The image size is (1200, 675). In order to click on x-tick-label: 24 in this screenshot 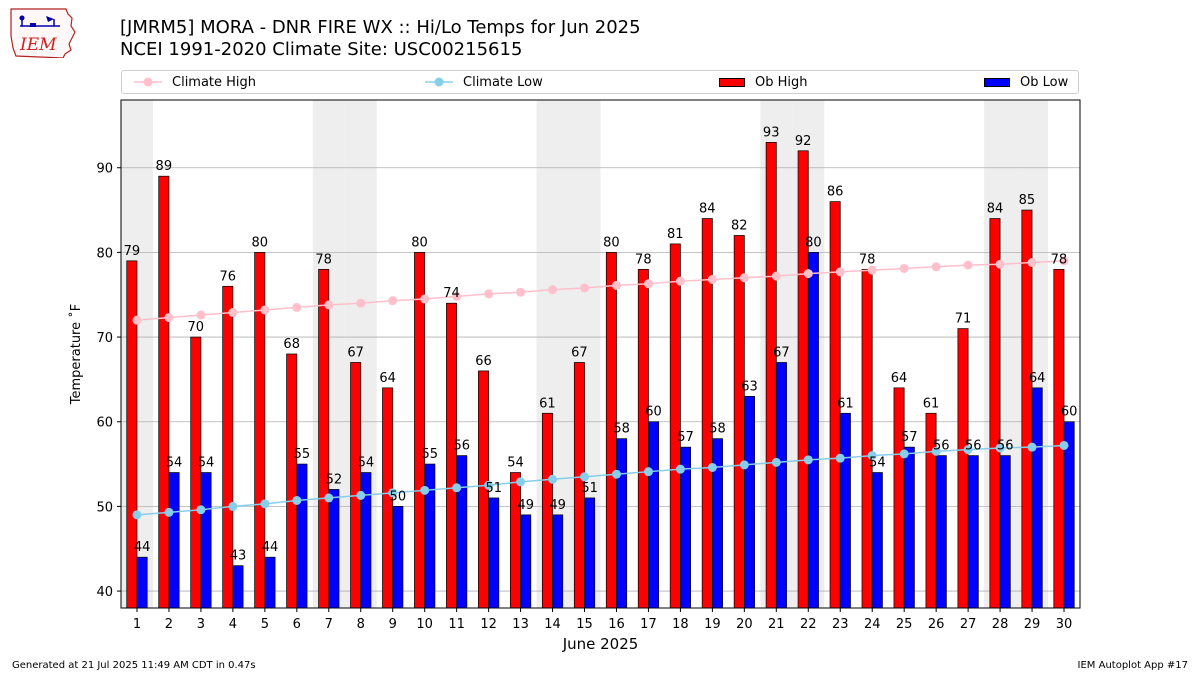, I will do `click(872, 624)`.